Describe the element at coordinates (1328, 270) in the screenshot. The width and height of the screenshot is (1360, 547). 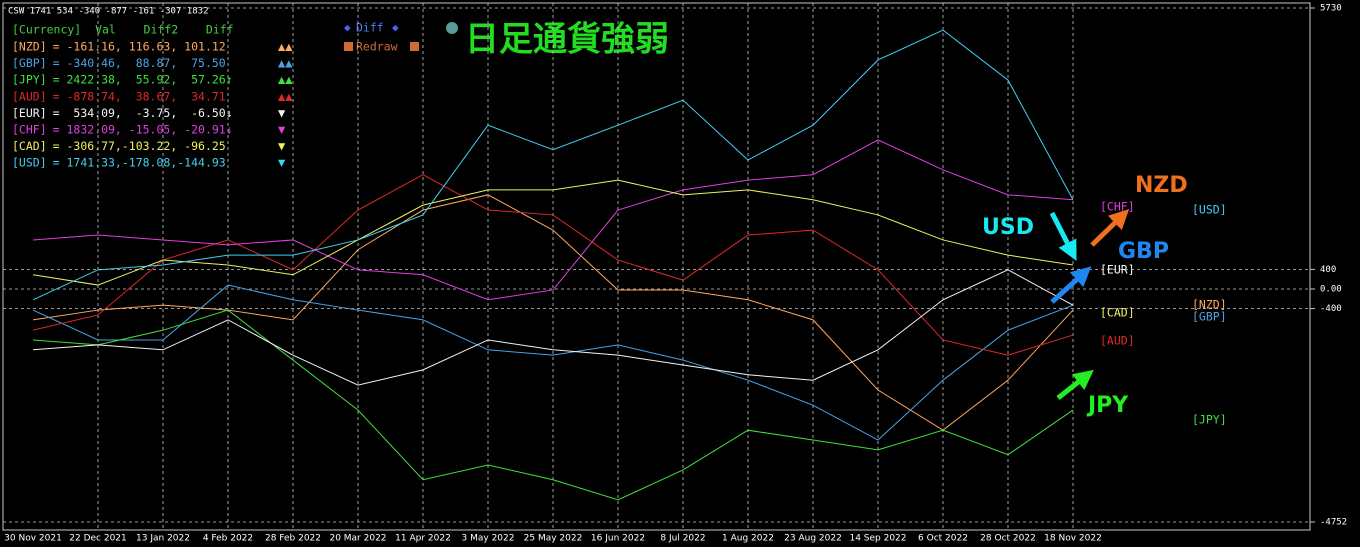
I see `y-tick-label: 400` at that location.